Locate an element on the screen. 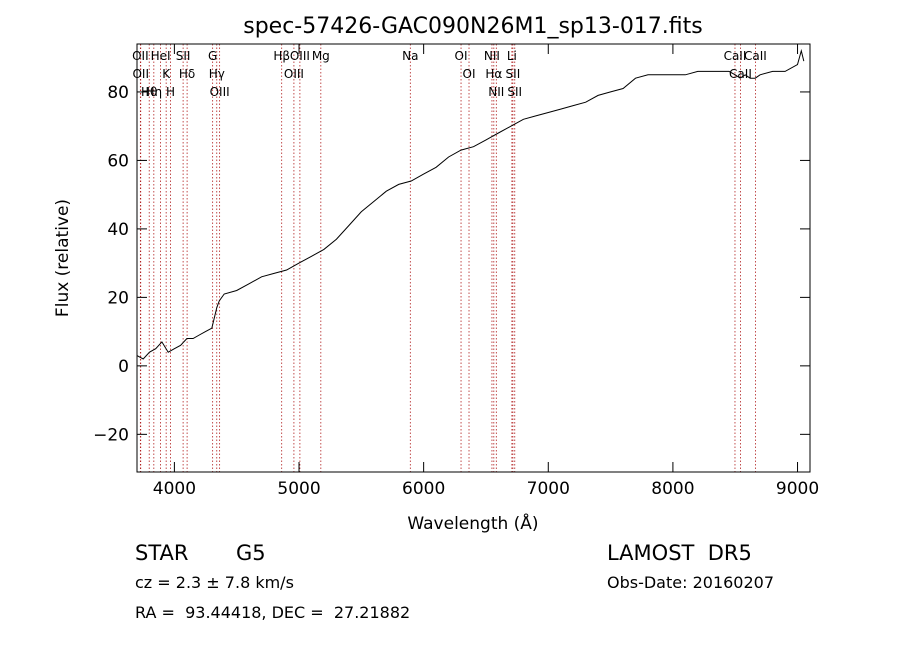 Image resolution: width=900 pixels, height=649 pixels. spectral-line-label: Hα is located at coordinates (493, 74).